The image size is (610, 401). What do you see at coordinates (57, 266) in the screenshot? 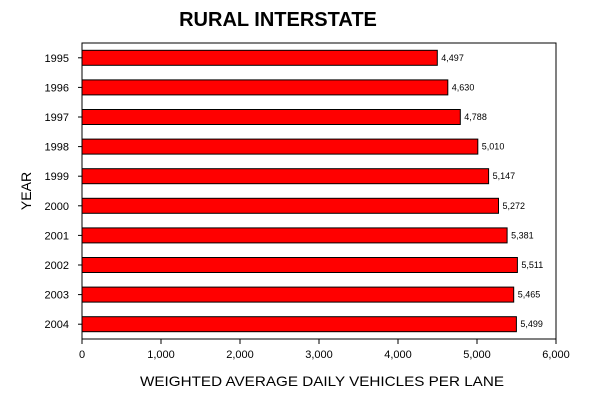
I see `y-tick-label: 2002` at bounding box center [57, 266].